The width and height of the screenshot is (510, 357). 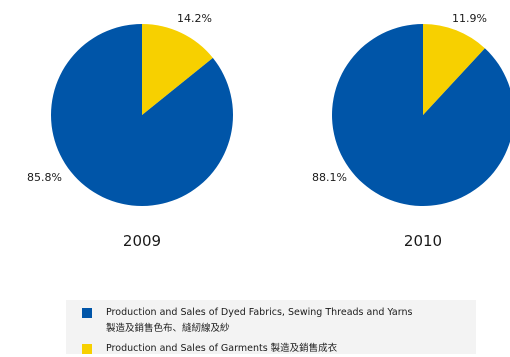 What do you see at coordinates (87, 349) in the screenshot?
I see `legend-swatch-garments` at bounding box center [87, 349].